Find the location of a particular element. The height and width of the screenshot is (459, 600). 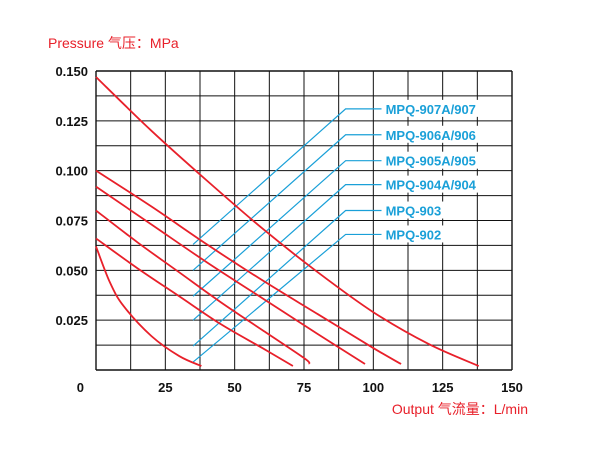

y-tick-labels: 0.150 0.125 0.100 0.075 0.050 0.025 is located at coordinates (71, 196).